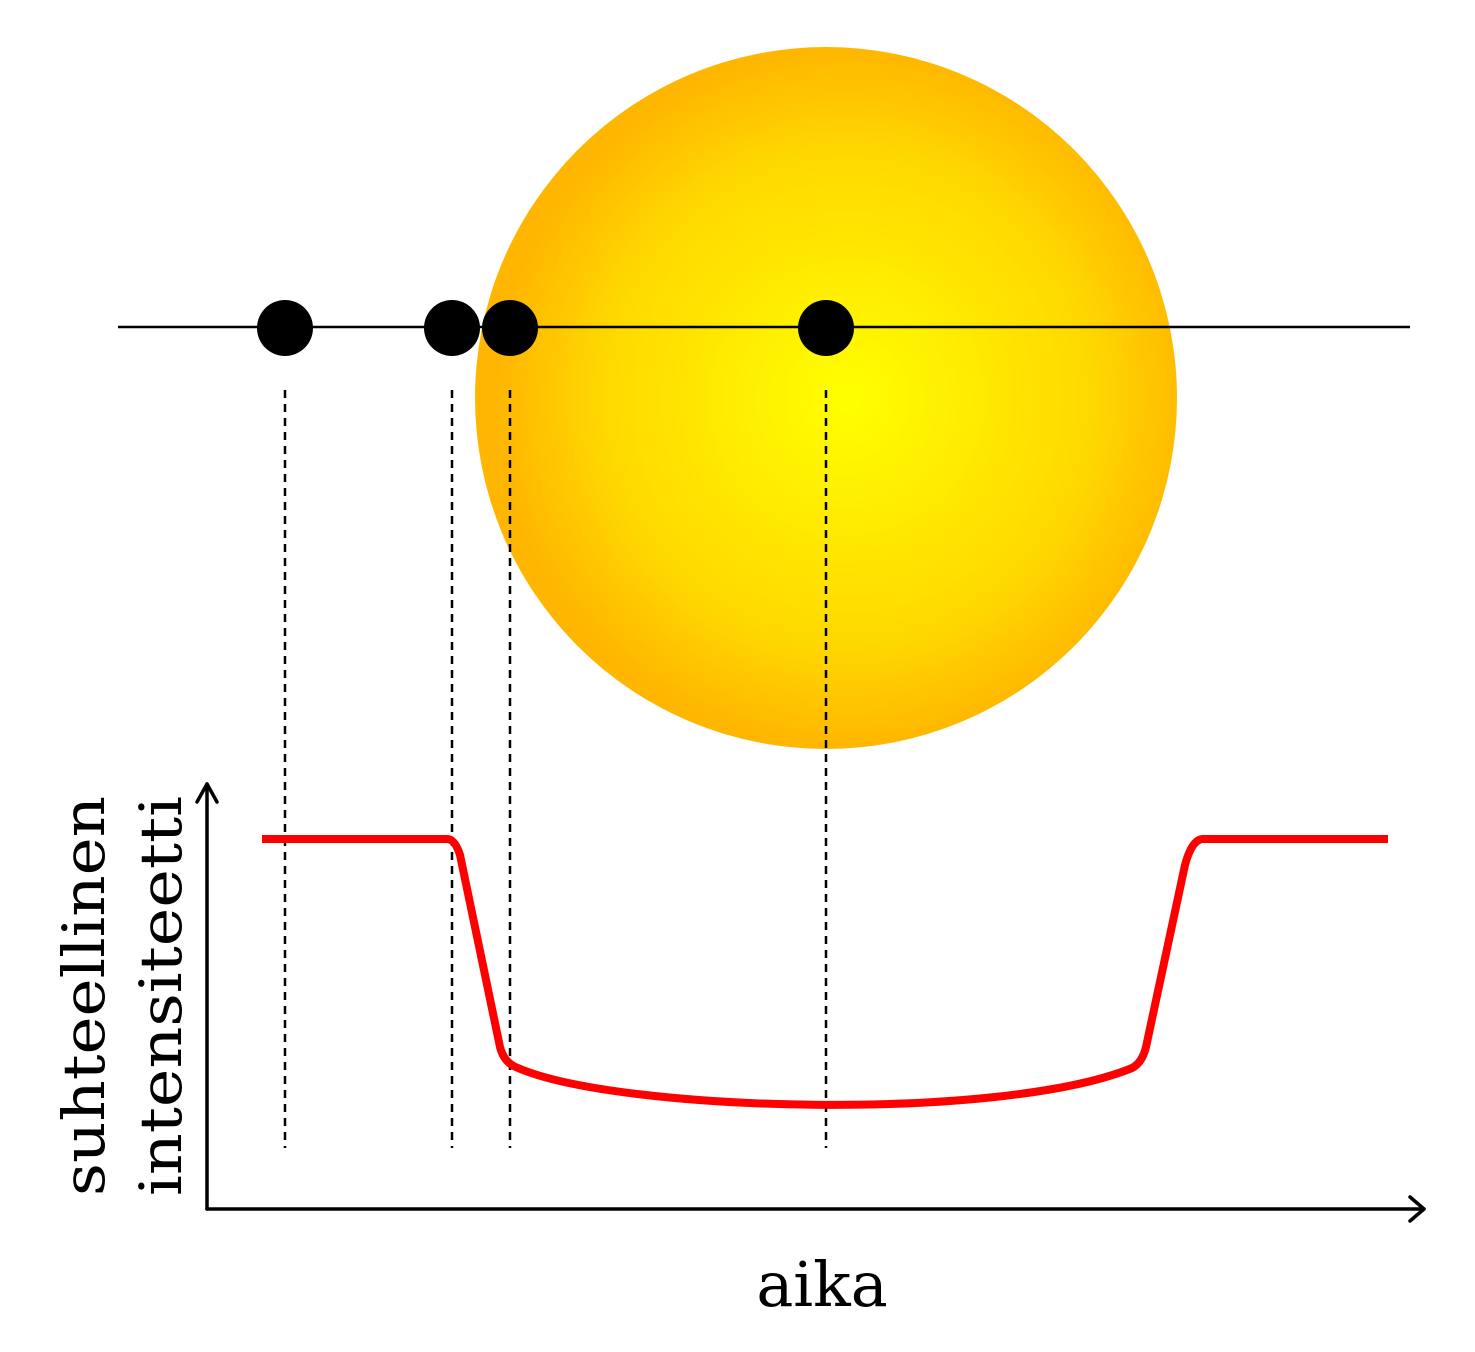 This screenshot has height=1352, width=1475. I want to click on y-axis-arrowhead, so click(207, 793).